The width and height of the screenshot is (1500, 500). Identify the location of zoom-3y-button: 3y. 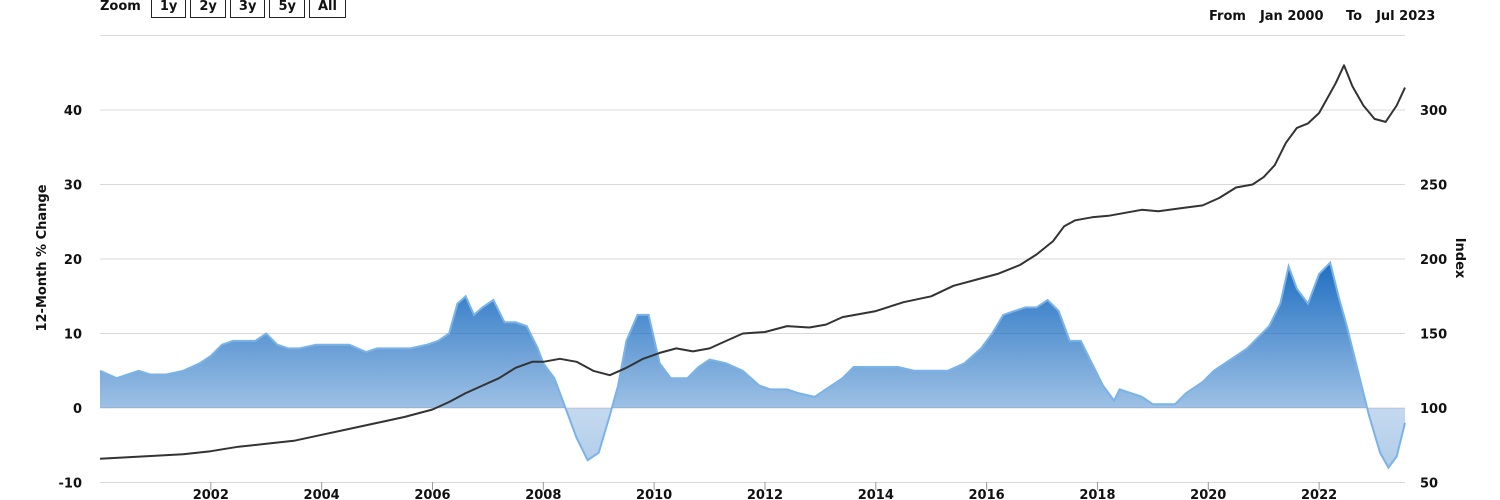
(247, 9).